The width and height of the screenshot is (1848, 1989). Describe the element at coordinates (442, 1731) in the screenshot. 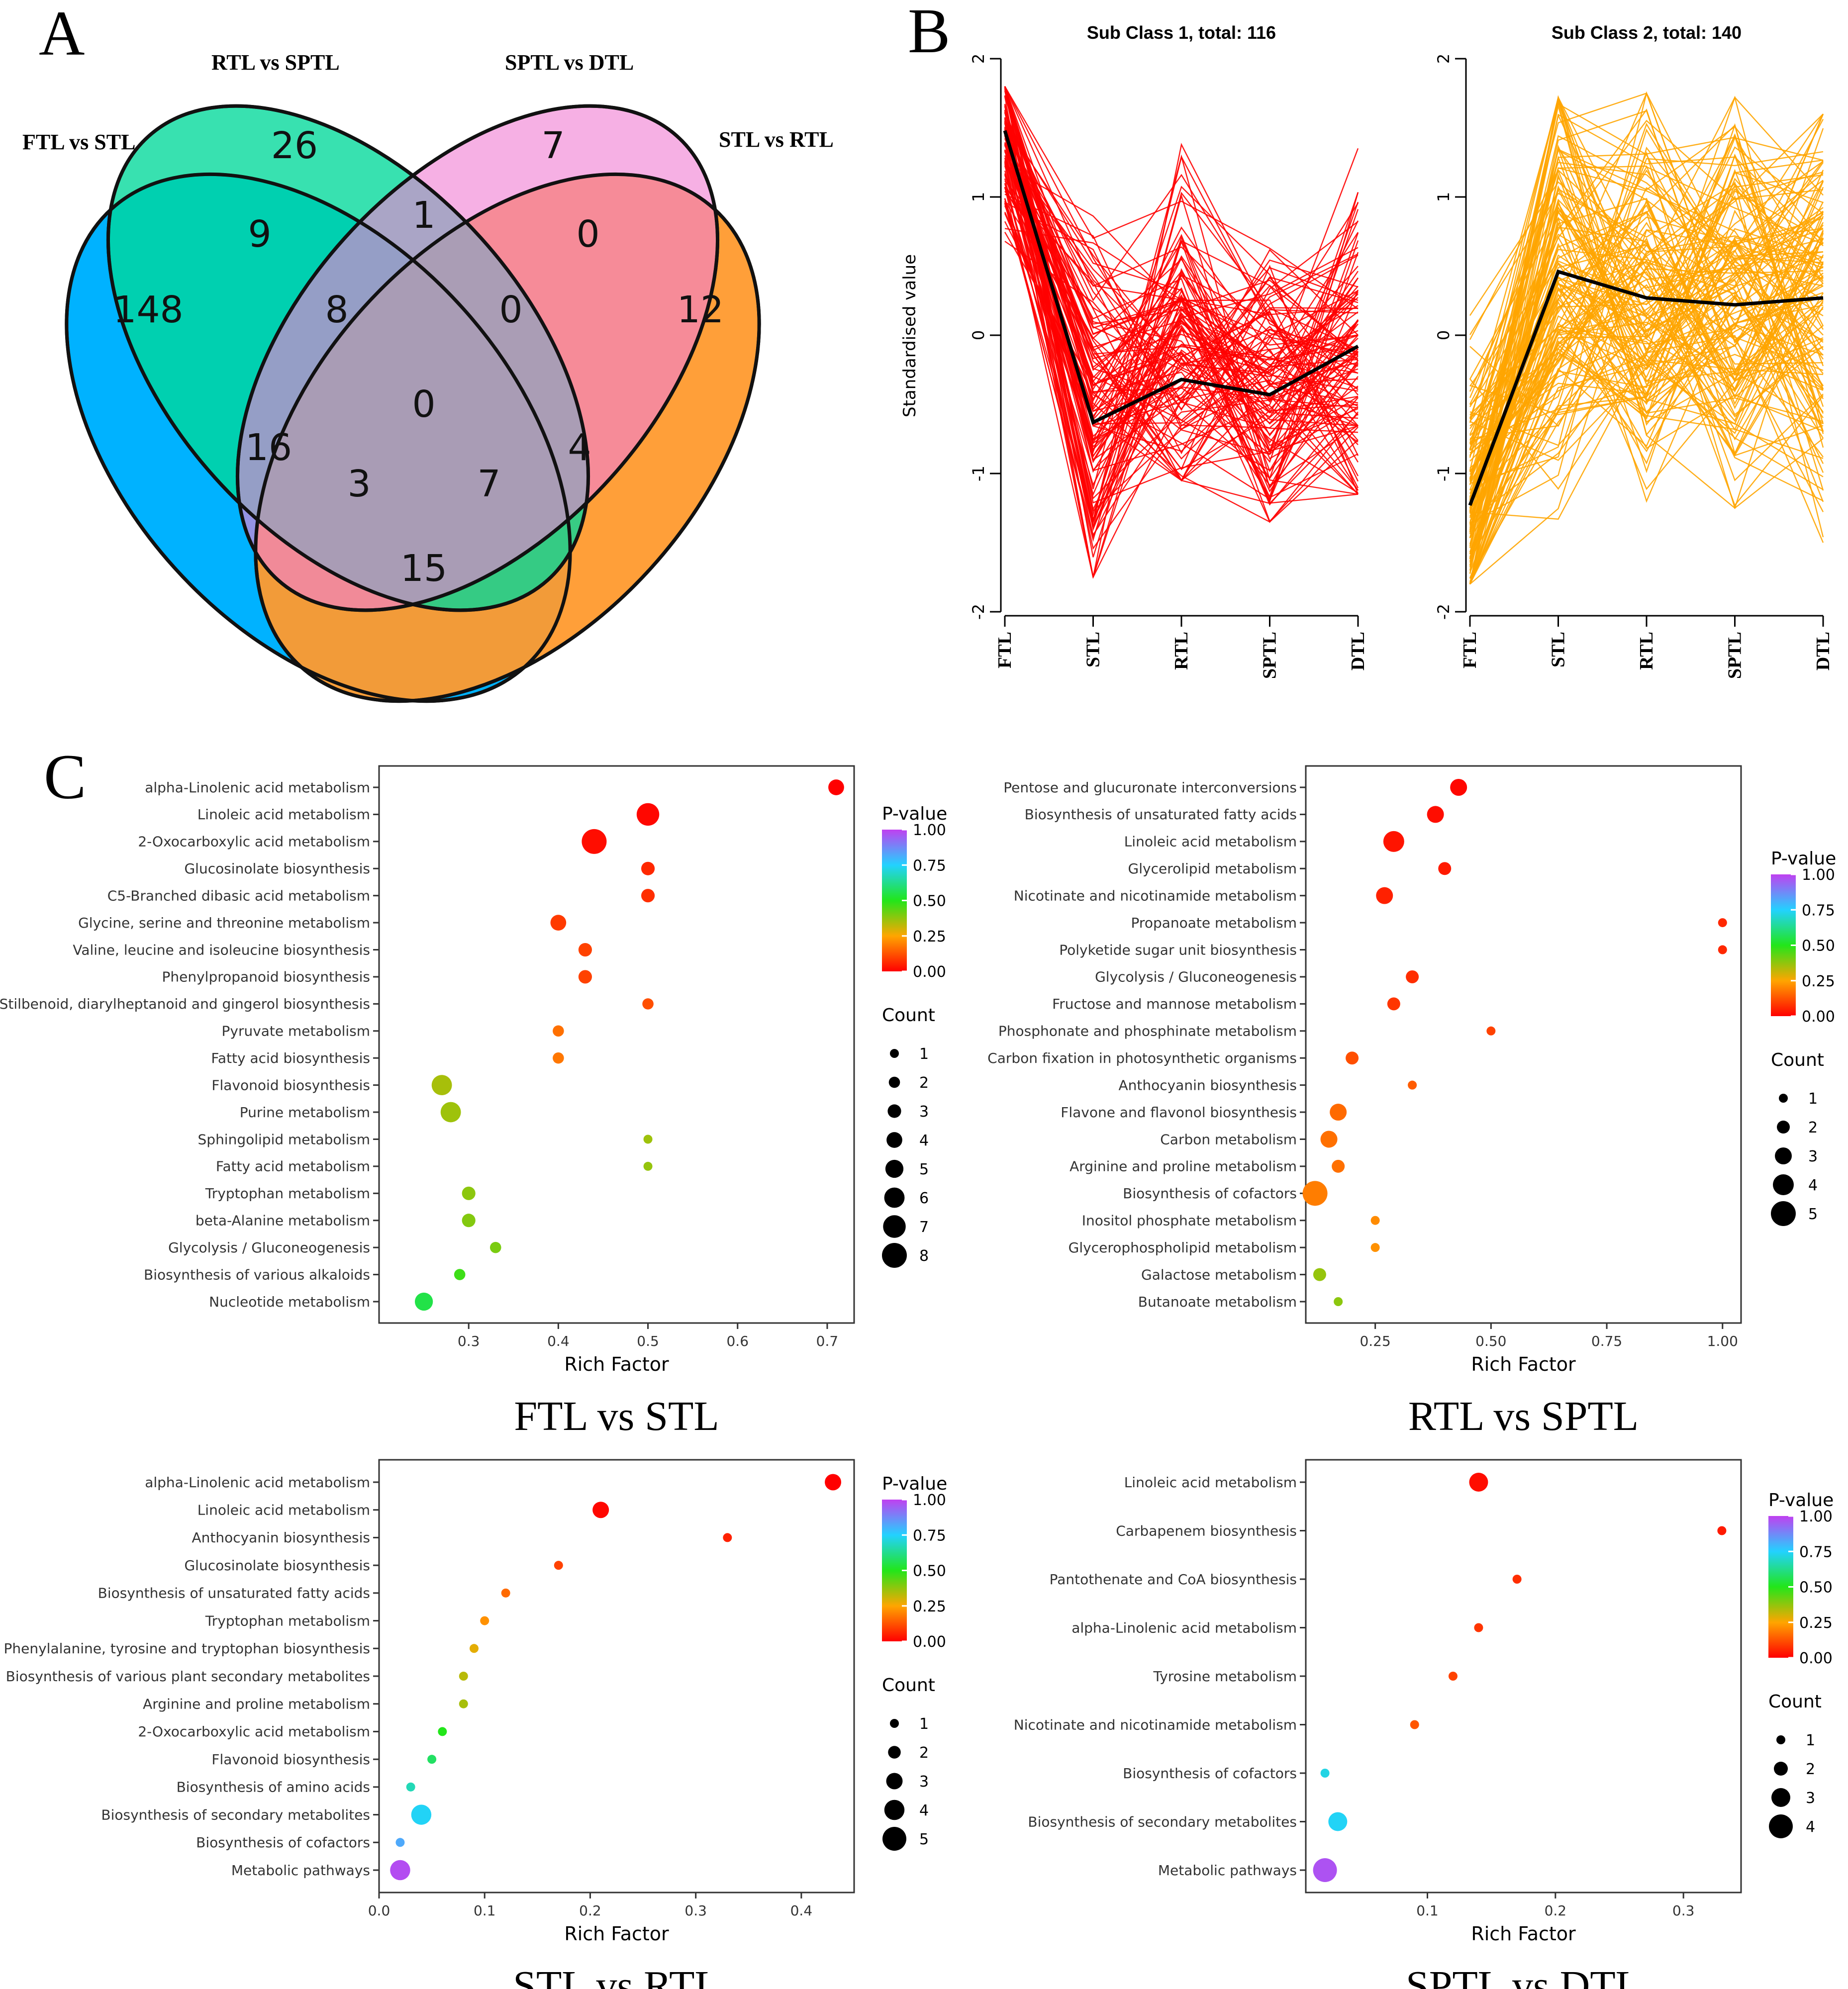

I see `bubble-2-oxocarboxylic-acid-metabolism` at that location.